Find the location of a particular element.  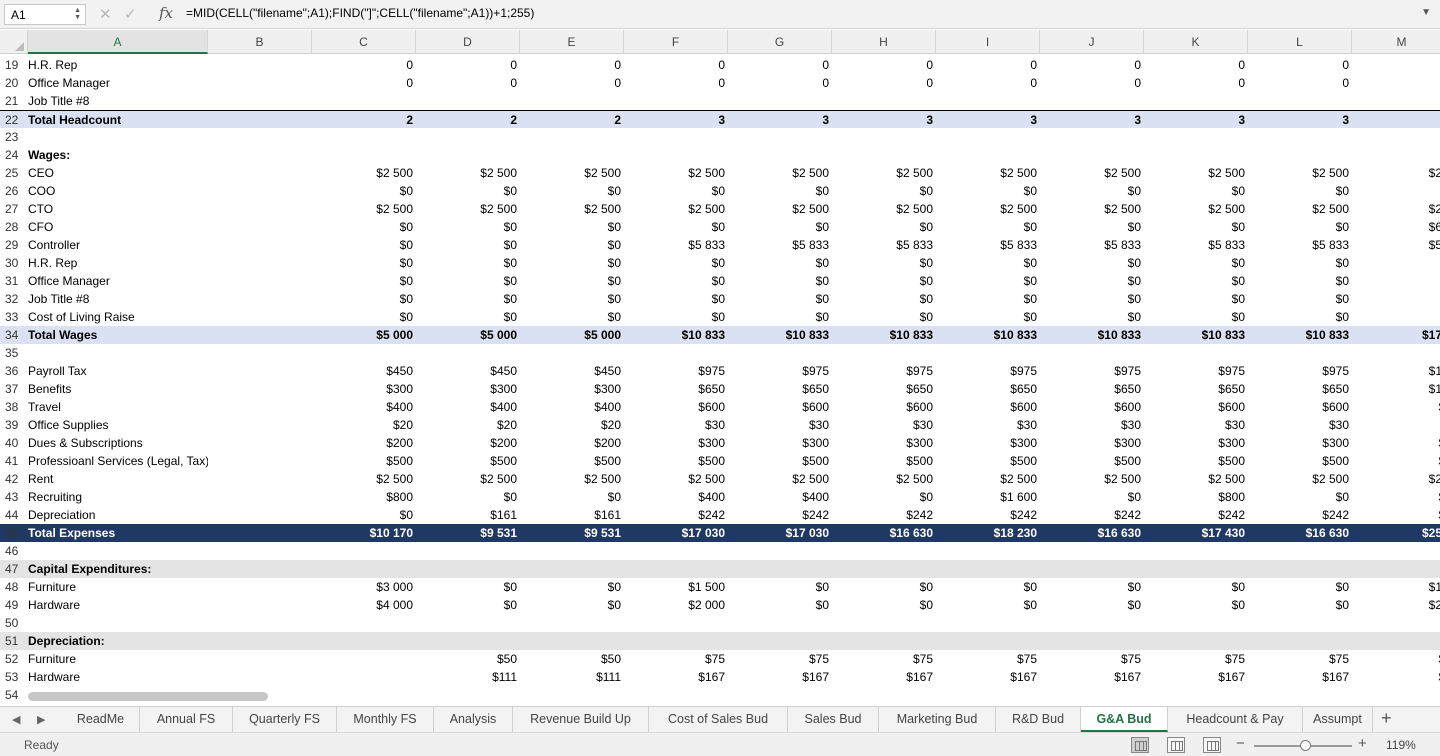

zoom-slider-thumb is located at coordinates (1305, 745).